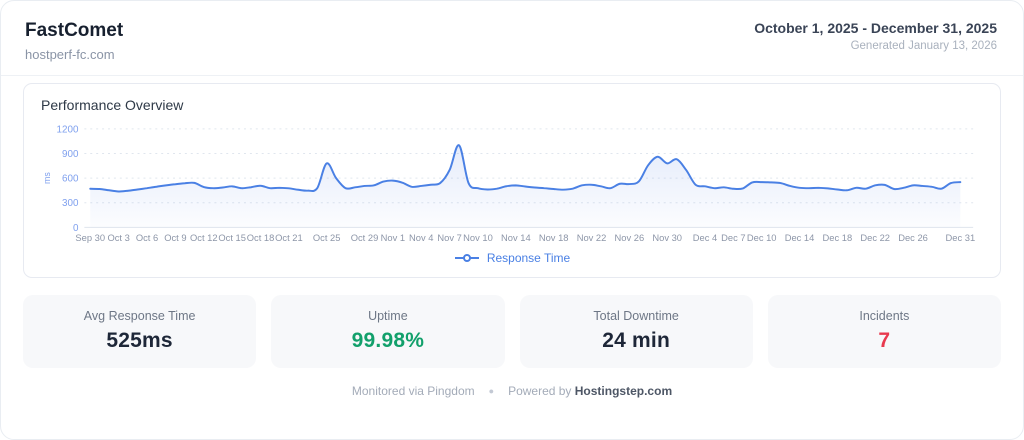 This screenshot has width=1024, height=440. What do you see at coordinates (875, 28) in the screenshot?
I see `report-date-range: October 1, 2025 - December 31, 2025` at bounding box center [875, 28].